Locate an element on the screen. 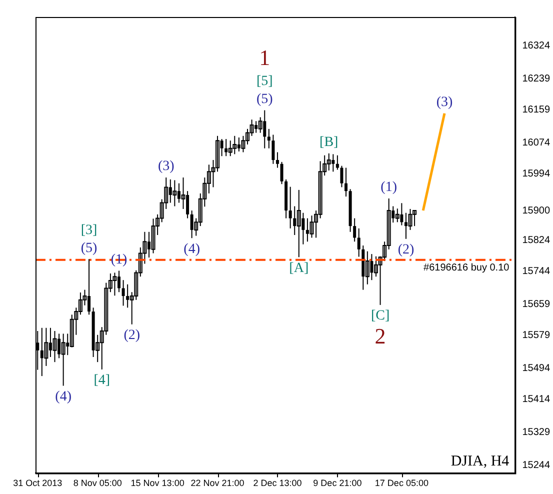  annotation: (1) is located at coordinates (389, 188).